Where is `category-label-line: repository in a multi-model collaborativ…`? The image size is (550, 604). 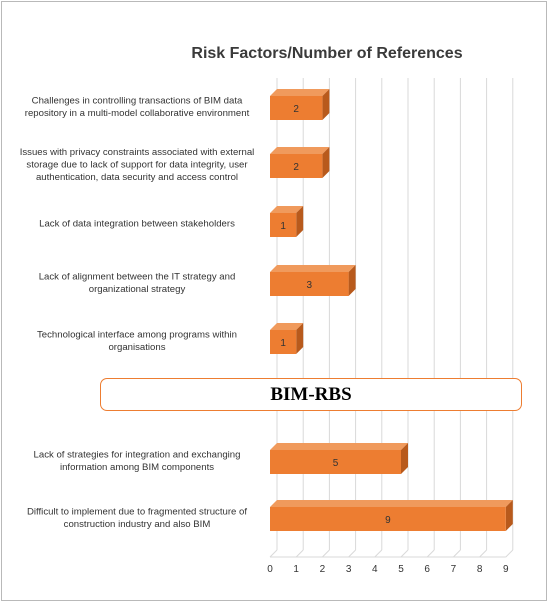
category-label-line: repository in a multi-model collaborativ… is located at coordinates (137, 113).